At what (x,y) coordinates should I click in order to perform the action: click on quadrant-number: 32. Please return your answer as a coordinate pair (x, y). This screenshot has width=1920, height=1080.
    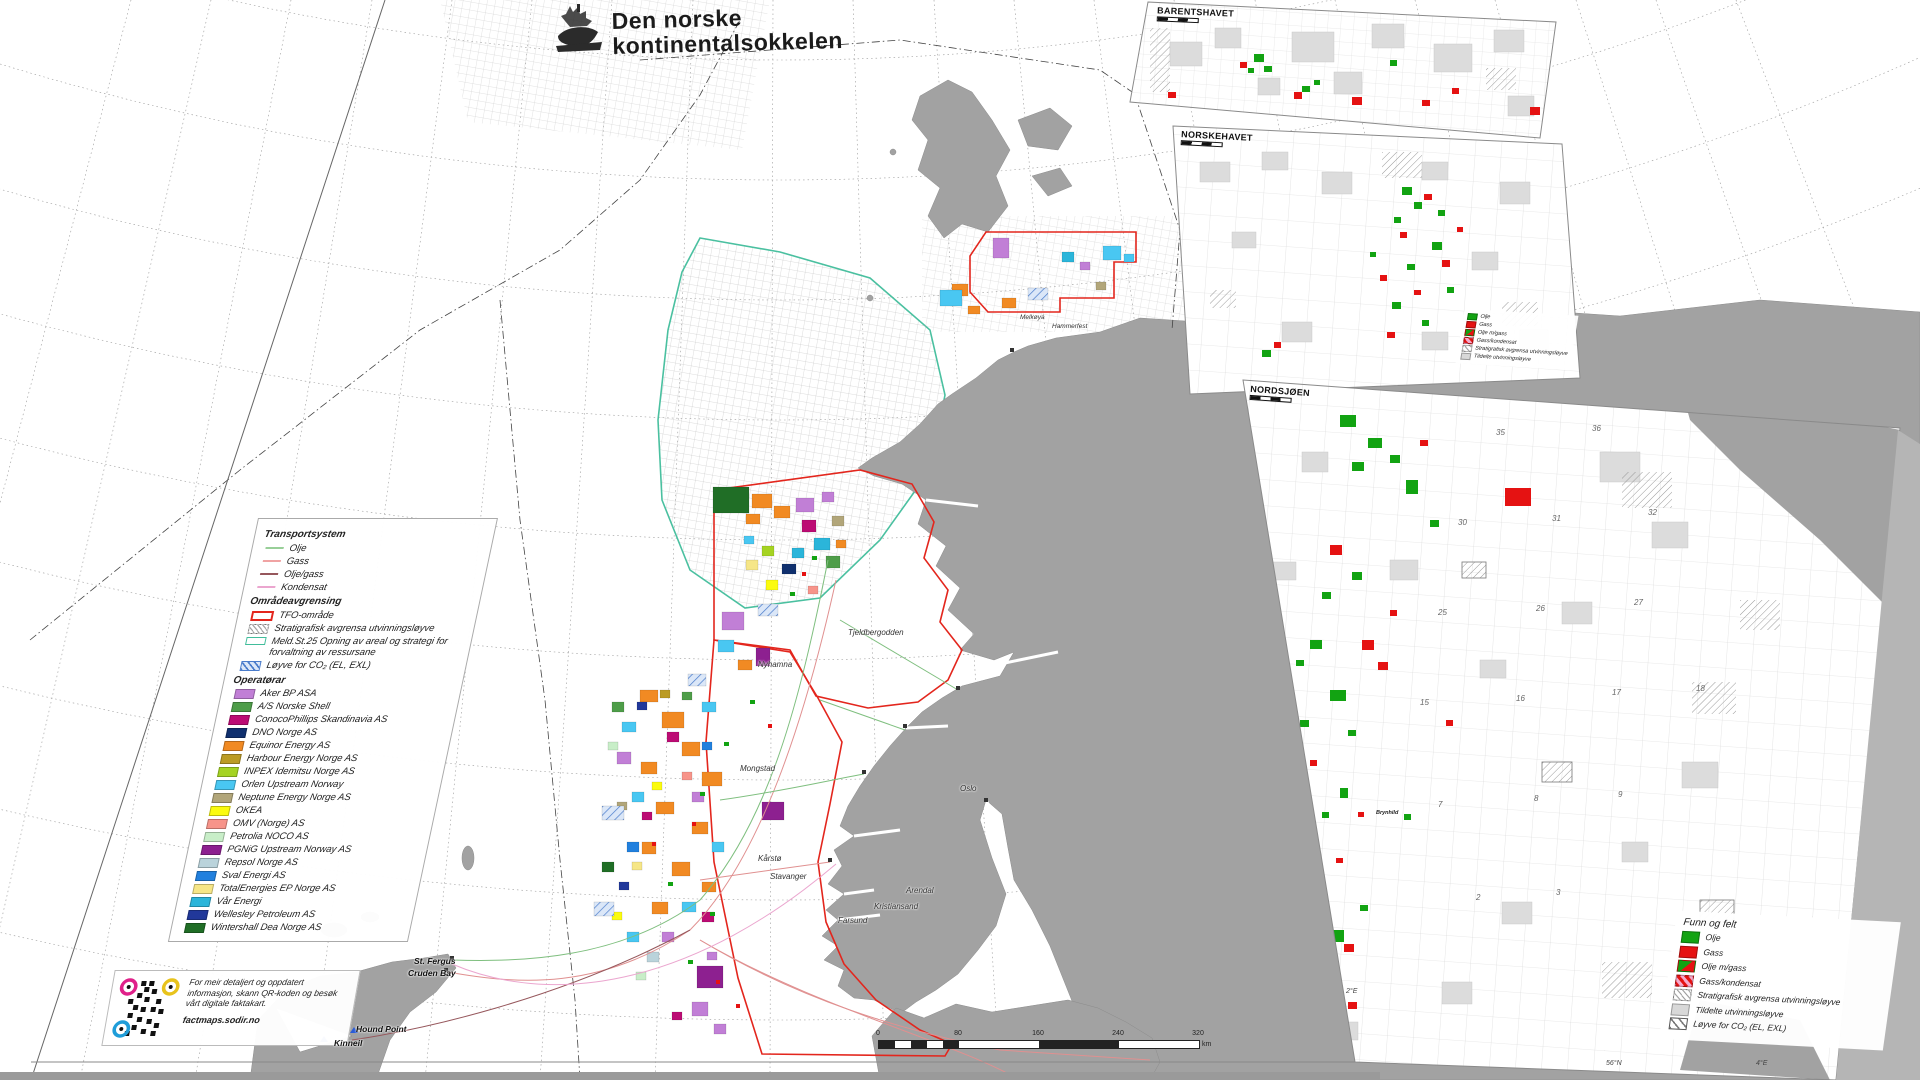
    Looking at the image, I should click on (1652, 512).